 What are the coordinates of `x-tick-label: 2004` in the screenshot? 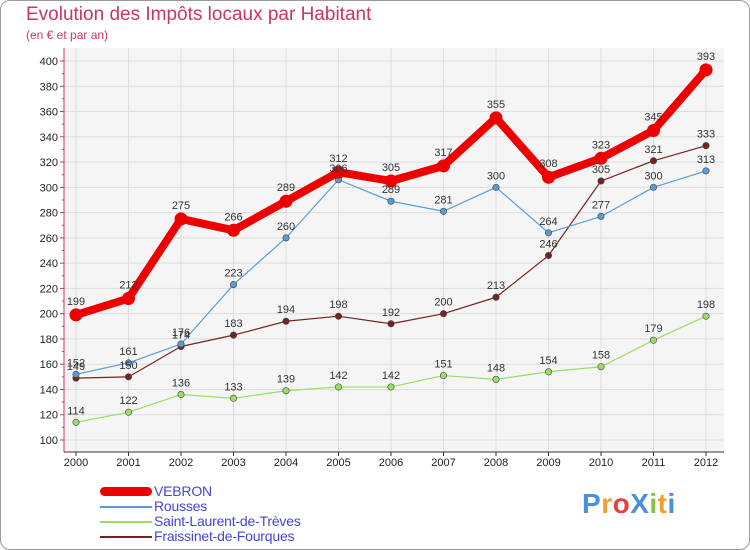 It's located at (286, 463).